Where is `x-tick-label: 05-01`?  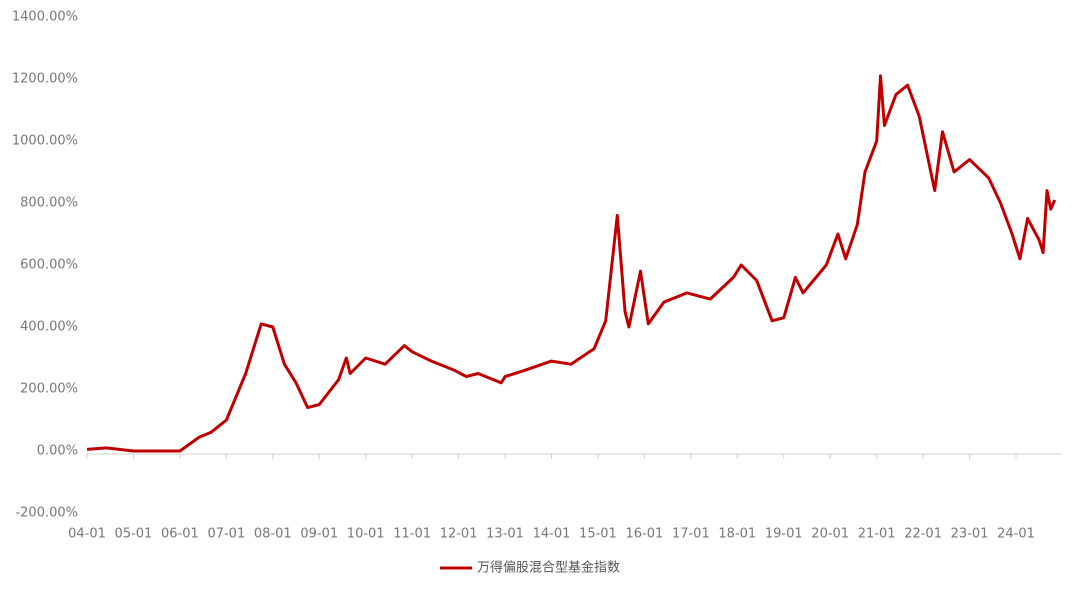
x-tick-label: 05-01 is located at coordinates (134, 534).